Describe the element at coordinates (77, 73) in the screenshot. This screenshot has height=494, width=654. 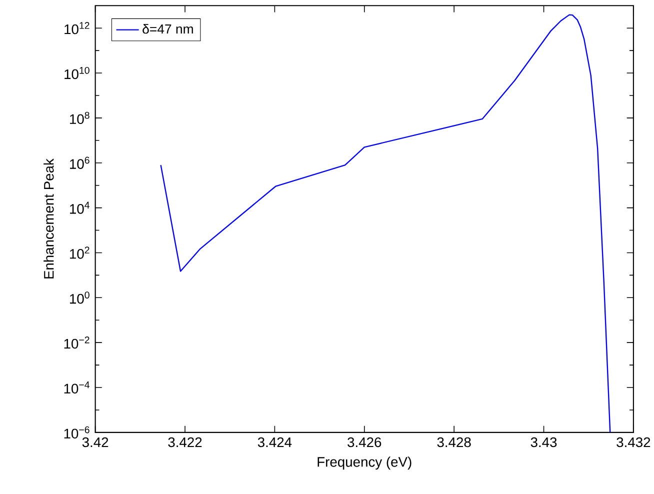
I see `y-tick-label: 10$^{10}$` at that location.